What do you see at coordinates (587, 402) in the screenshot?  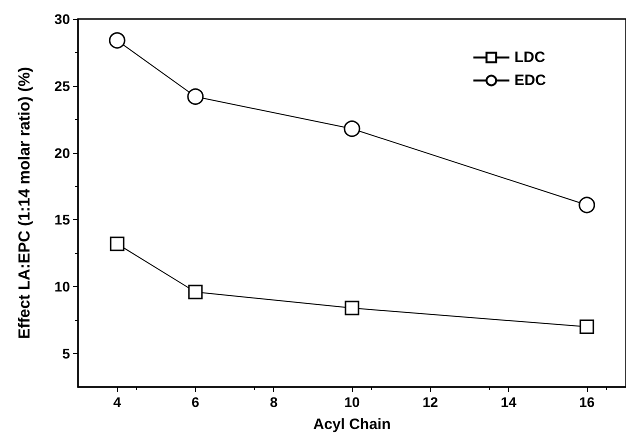 I see `x-tick-label: 16` at bounding box center [587, 402].